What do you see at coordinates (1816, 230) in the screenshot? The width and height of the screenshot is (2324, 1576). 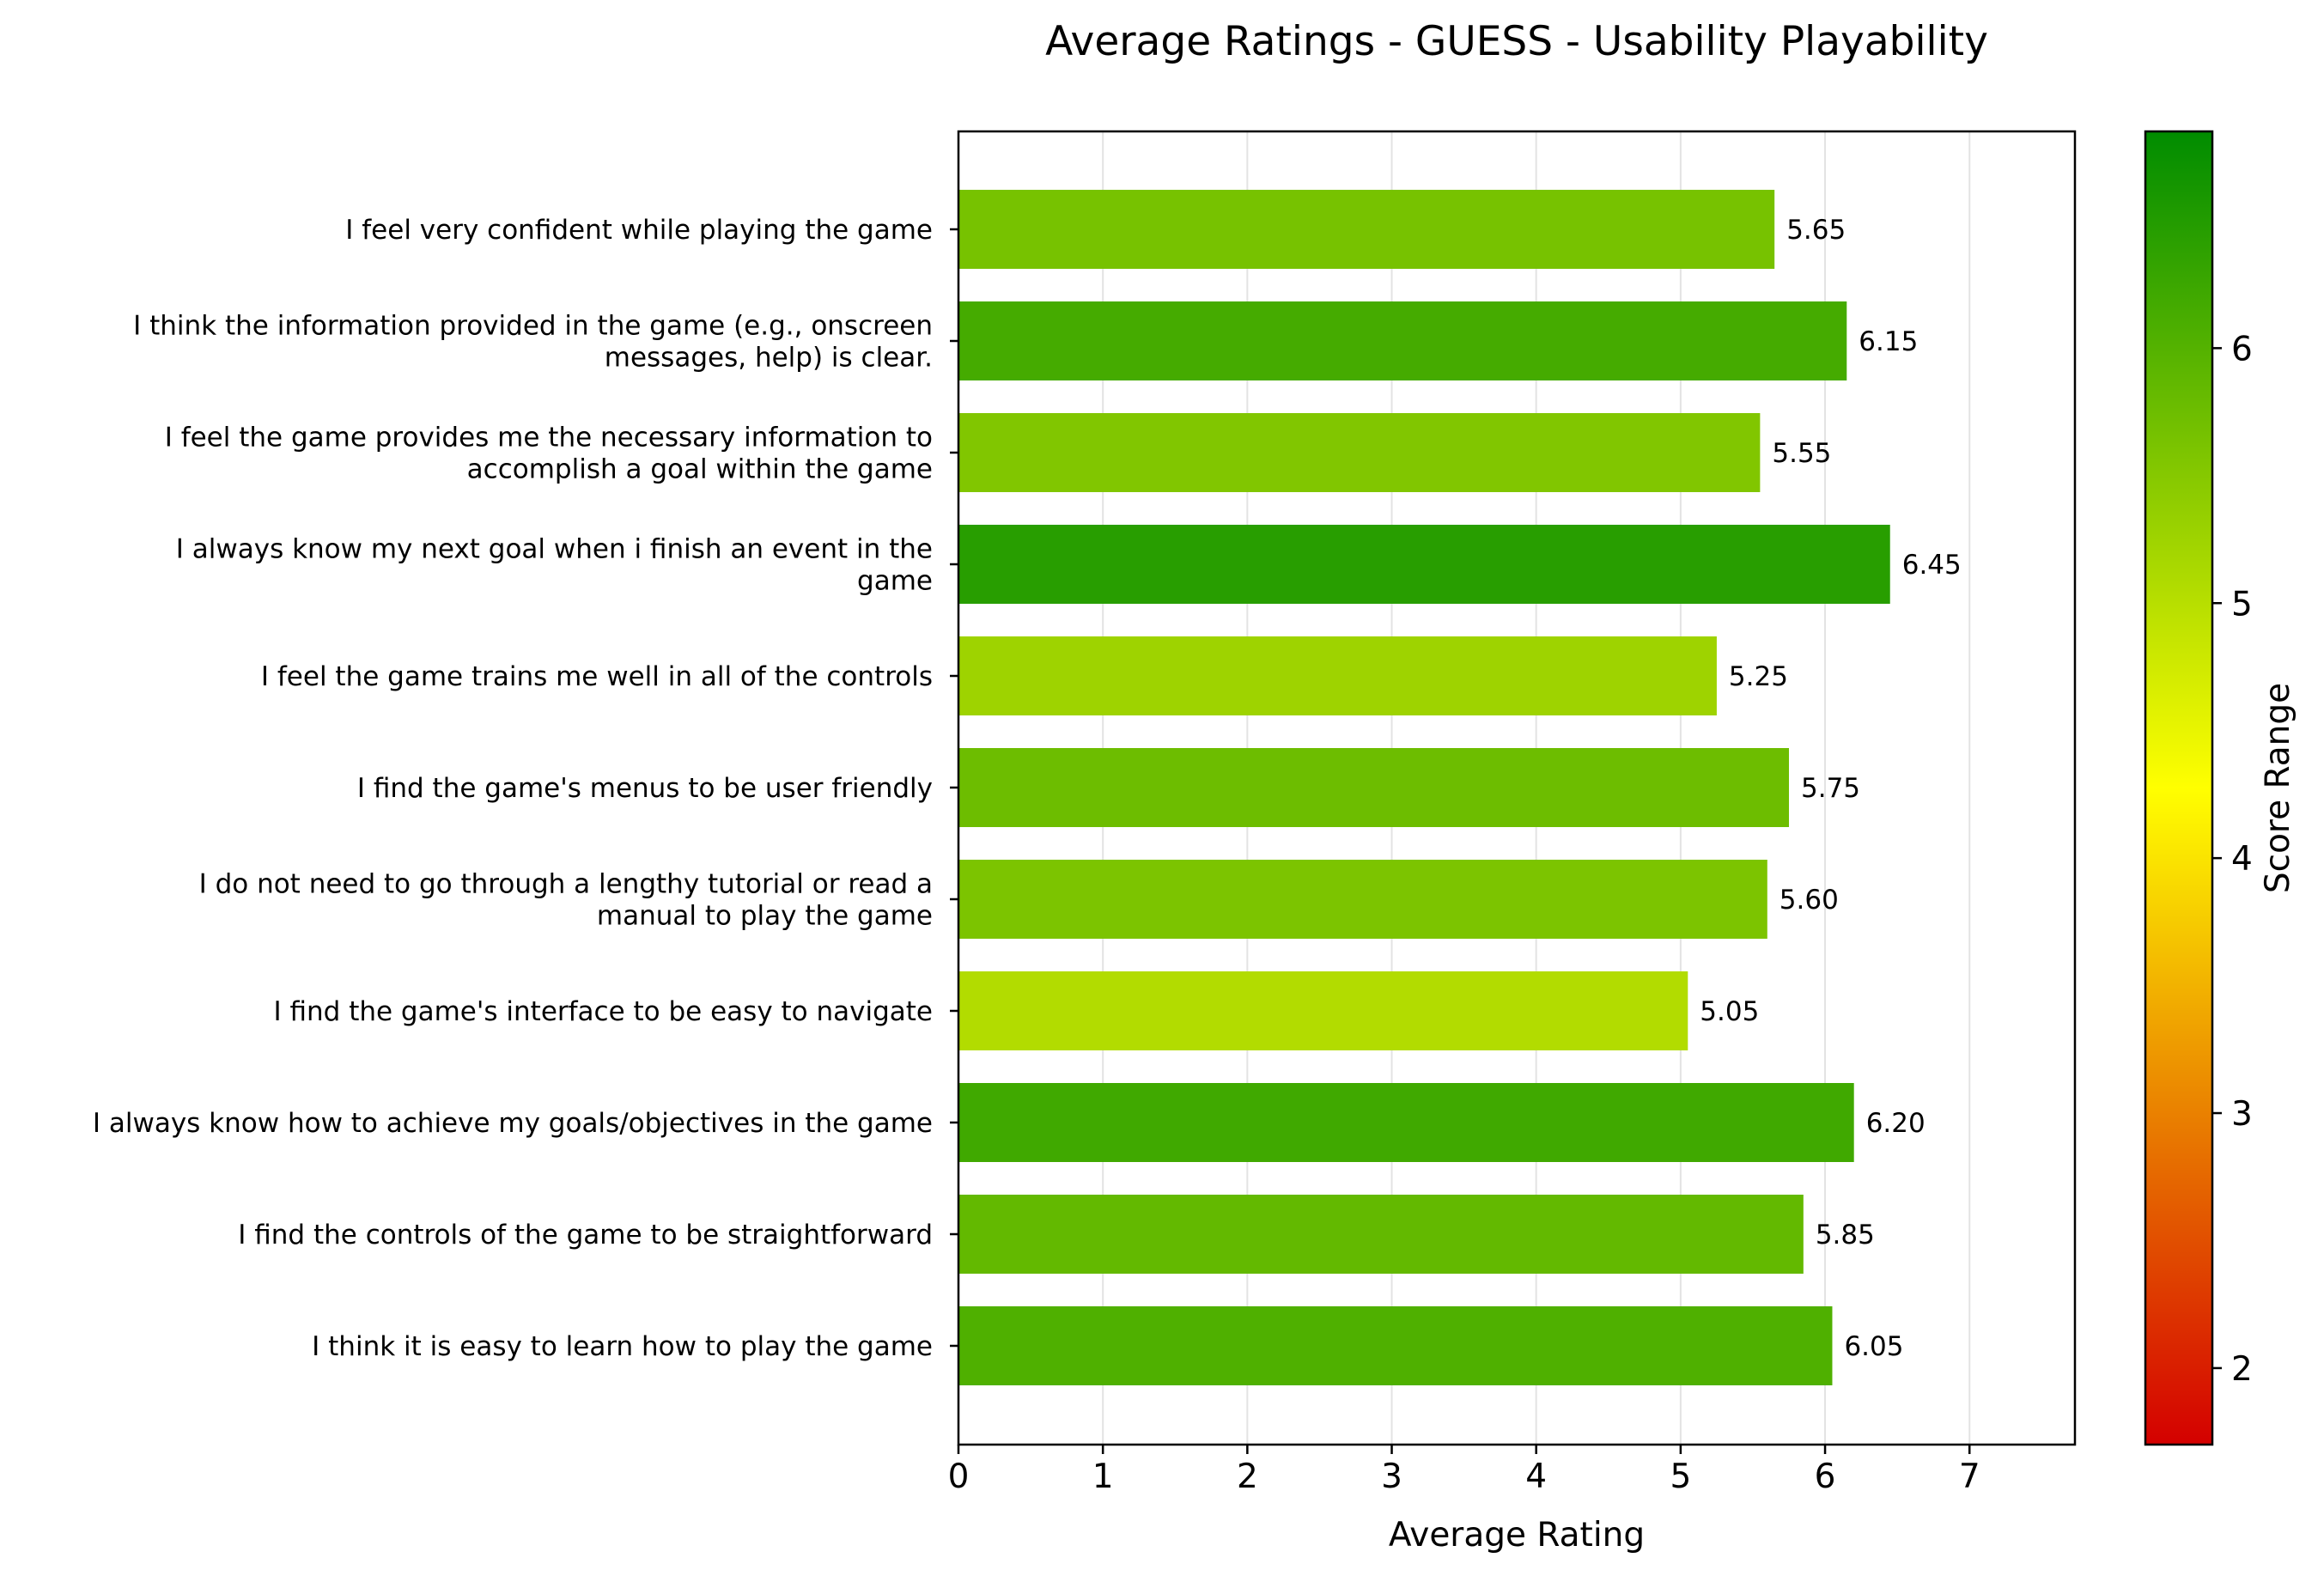 I see `bar-value-label: 5.65` at bounding box center [1816, 230].